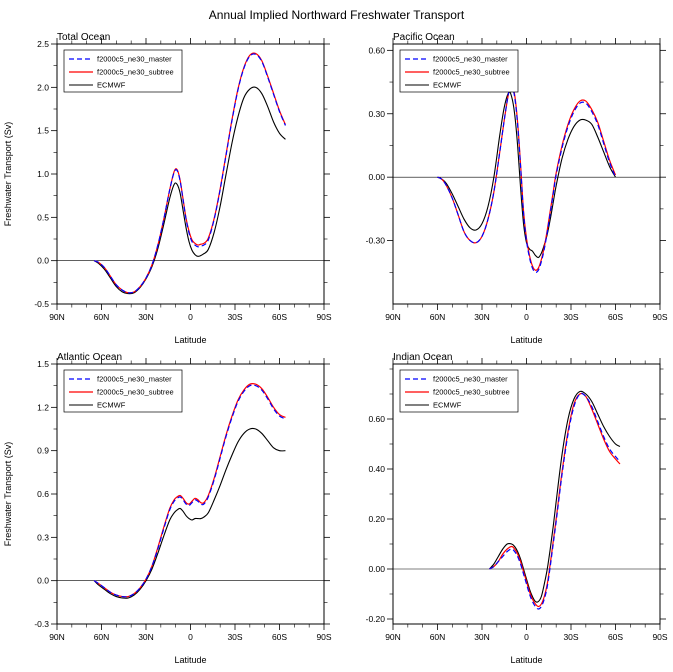 The width and height of the screenshot is (673, 672). I want to click on svg-text: 0.3, so click(43, 537).